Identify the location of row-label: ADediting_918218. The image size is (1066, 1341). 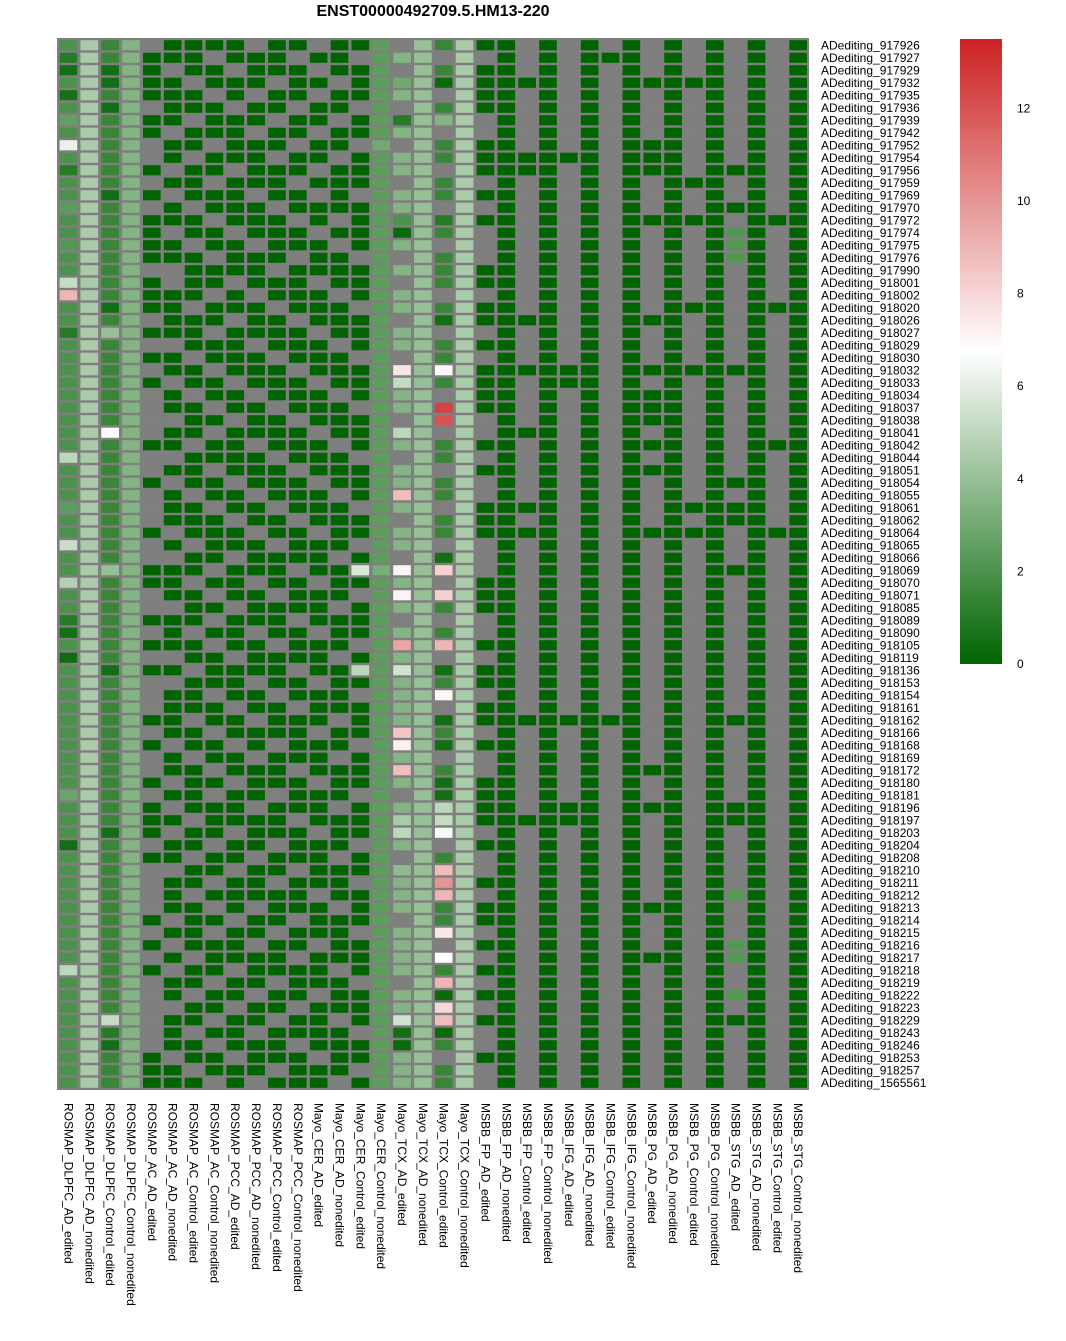
(870, 970).